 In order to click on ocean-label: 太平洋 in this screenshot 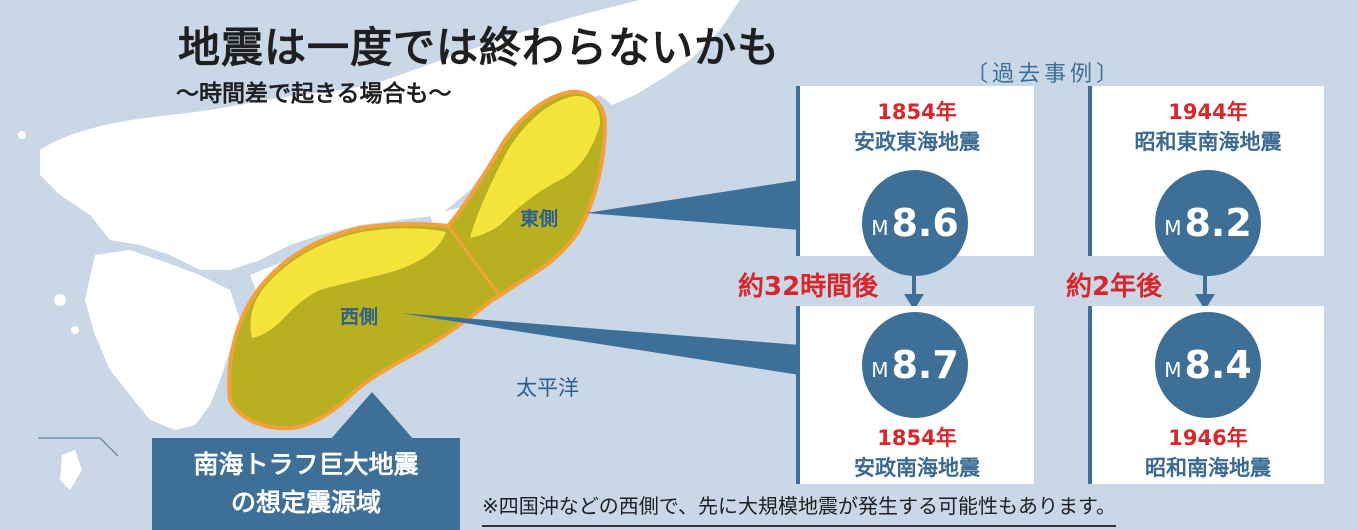, I will do `click(547, 388)`.